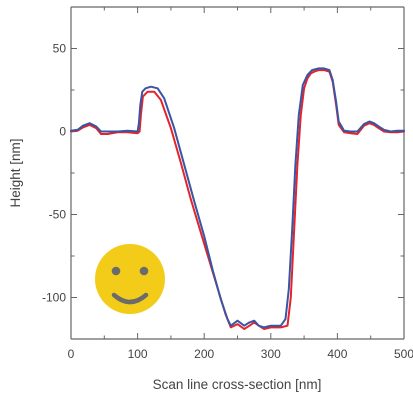  What do you see at coordinates (271, 354) in the screenshot?
I see `x-tick-label: 300` at bounding box center [271, 354].